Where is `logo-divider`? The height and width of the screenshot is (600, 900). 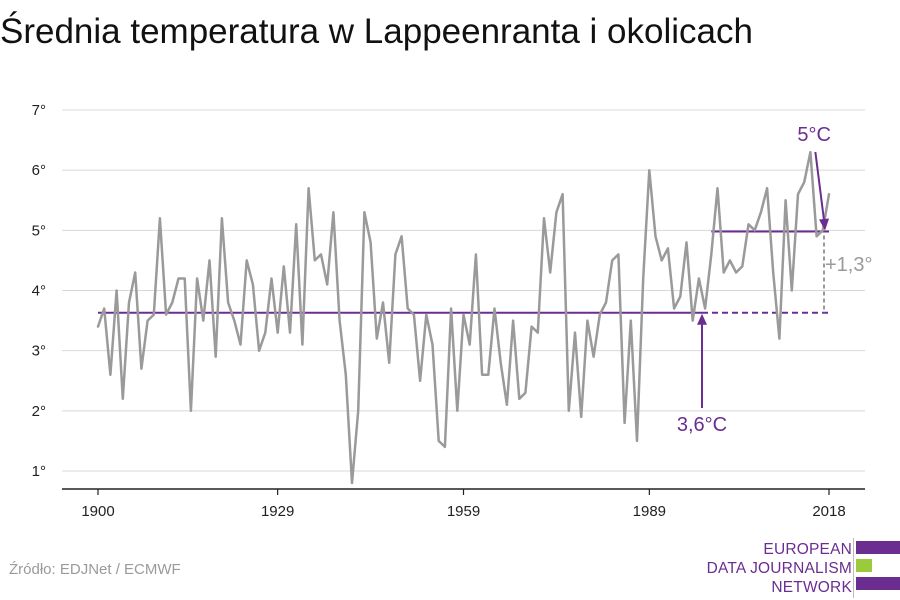
logo-divider is located at coordinates (853, 568).